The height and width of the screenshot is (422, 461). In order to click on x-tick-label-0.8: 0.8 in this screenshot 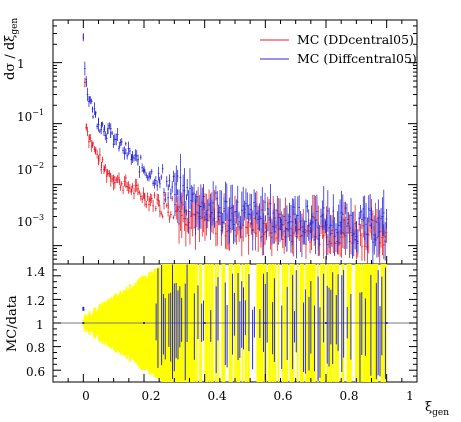, I will do `click(348, 396)`.